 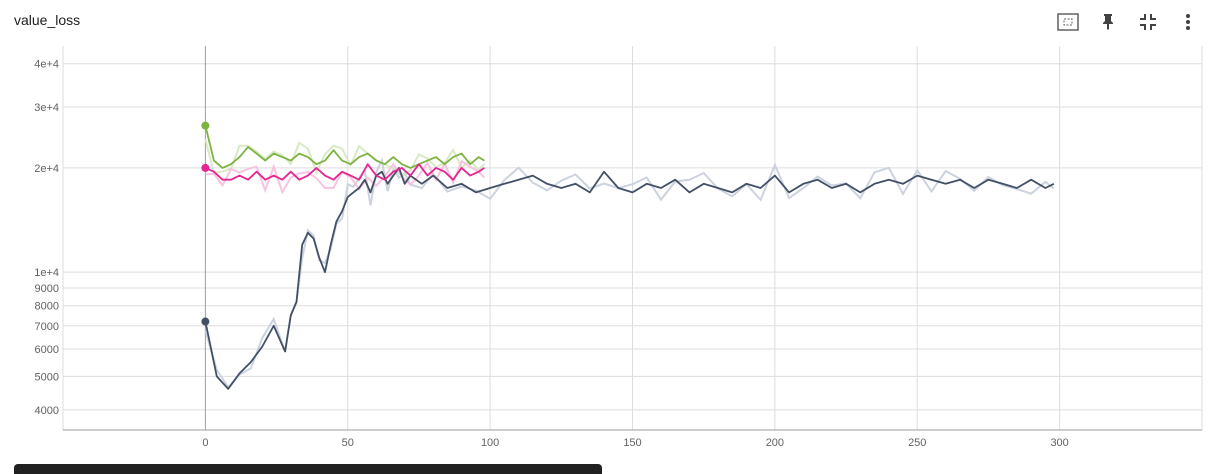 What do you see at coordinates (917, 443) in the screenshot?
I see `x-tick-label: 250` at bounding box center [917, 443].